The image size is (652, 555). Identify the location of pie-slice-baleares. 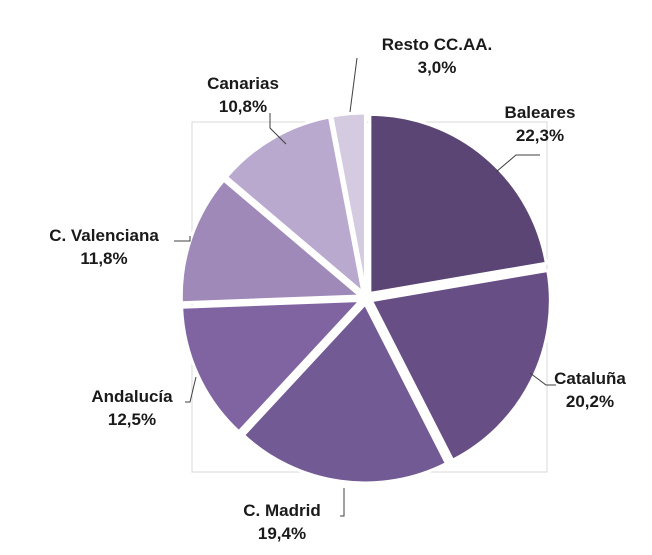
(458, 204).